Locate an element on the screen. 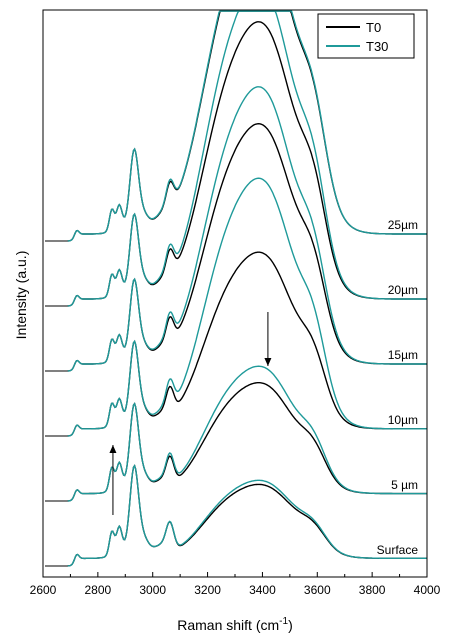 The width and height of the screenshot is (452, 640). t0-series-line is located at coordinates (247, 515).